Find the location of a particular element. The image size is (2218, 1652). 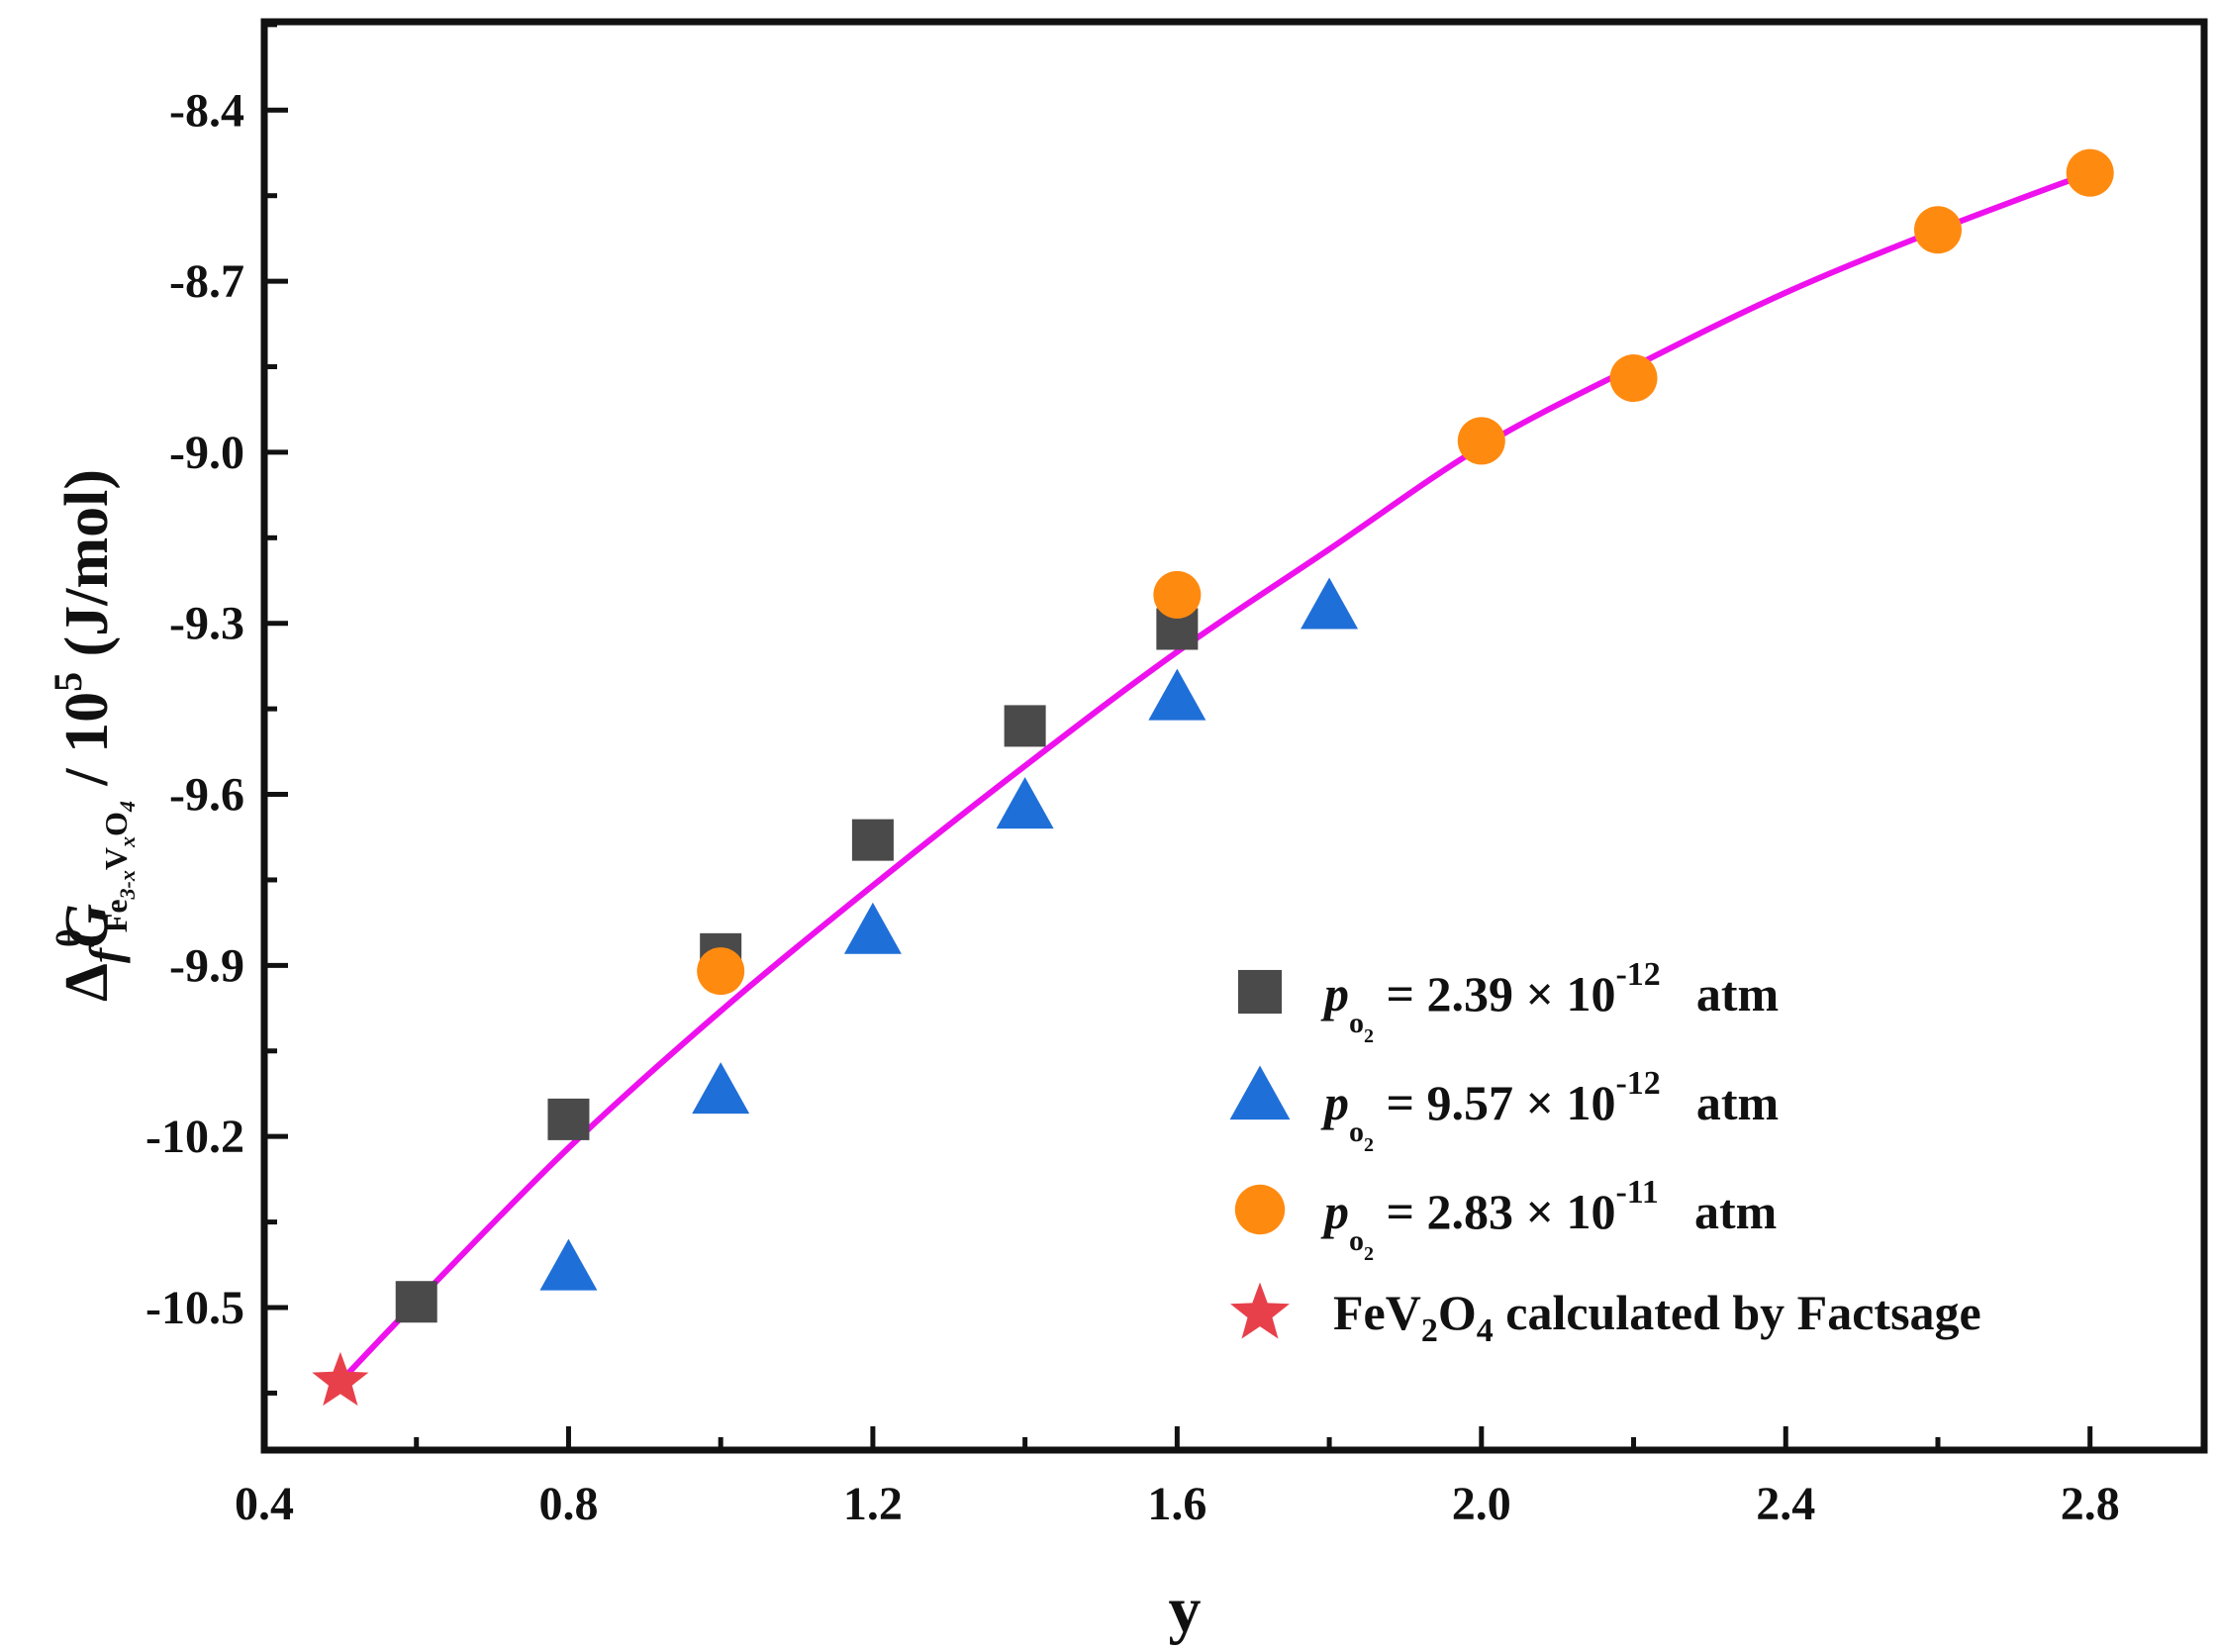

y-tick-label: -9.0 is located at coordinates (206, 453).